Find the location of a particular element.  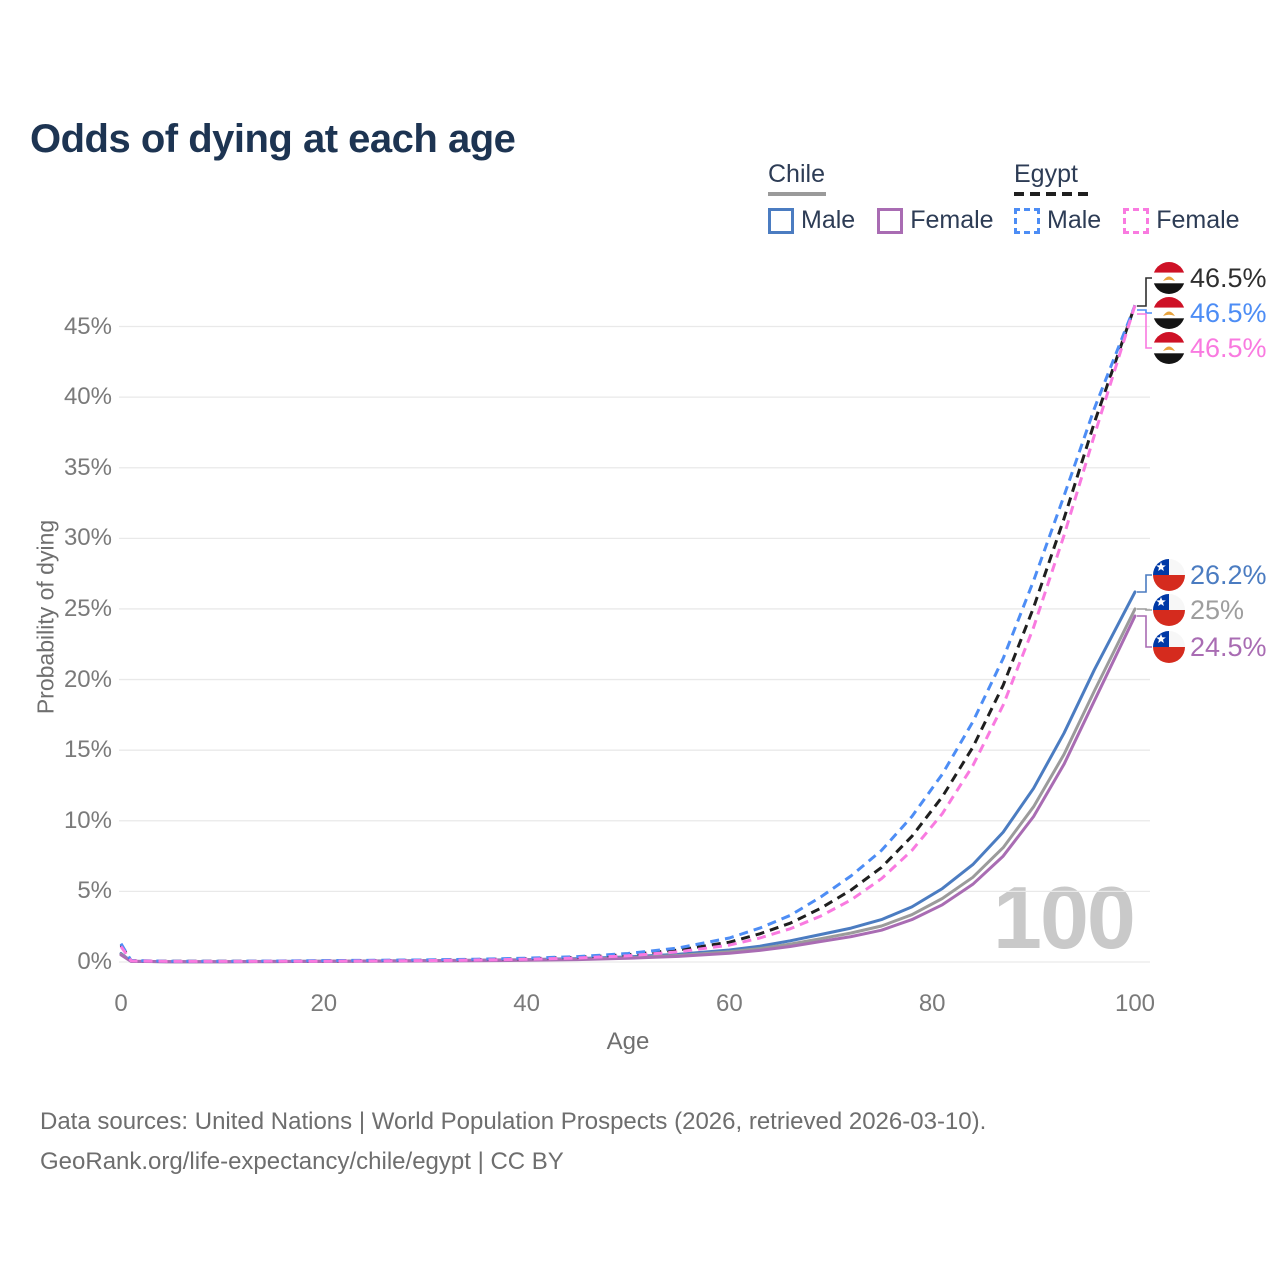

egypt-female-swatch is located at coordinates (1136, 220).